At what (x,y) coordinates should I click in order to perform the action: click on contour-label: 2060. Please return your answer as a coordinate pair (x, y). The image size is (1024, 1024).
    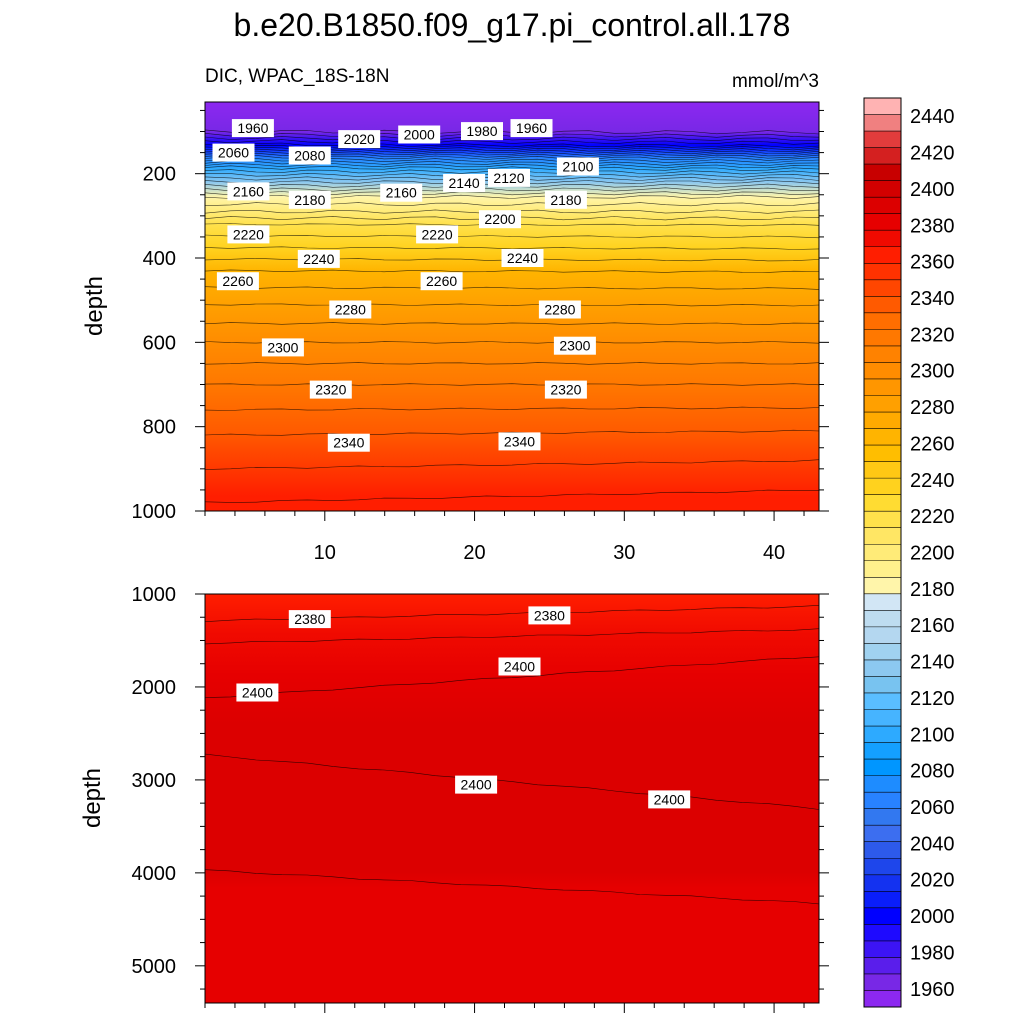
    Looking at the image, I should click on (233, 152).